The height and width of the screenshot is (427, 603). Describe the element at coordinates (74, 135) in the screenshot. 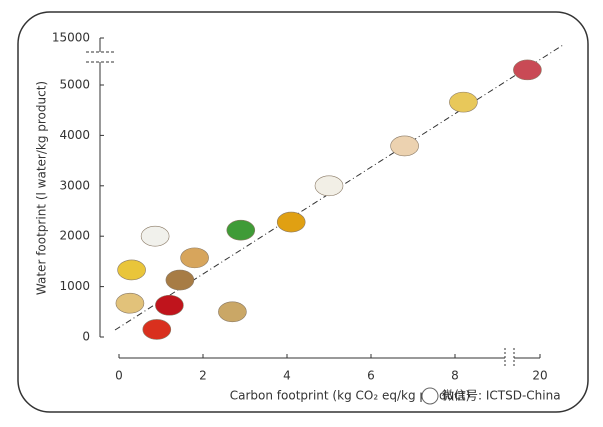

I see `y-tick-label: 4000` at that location.